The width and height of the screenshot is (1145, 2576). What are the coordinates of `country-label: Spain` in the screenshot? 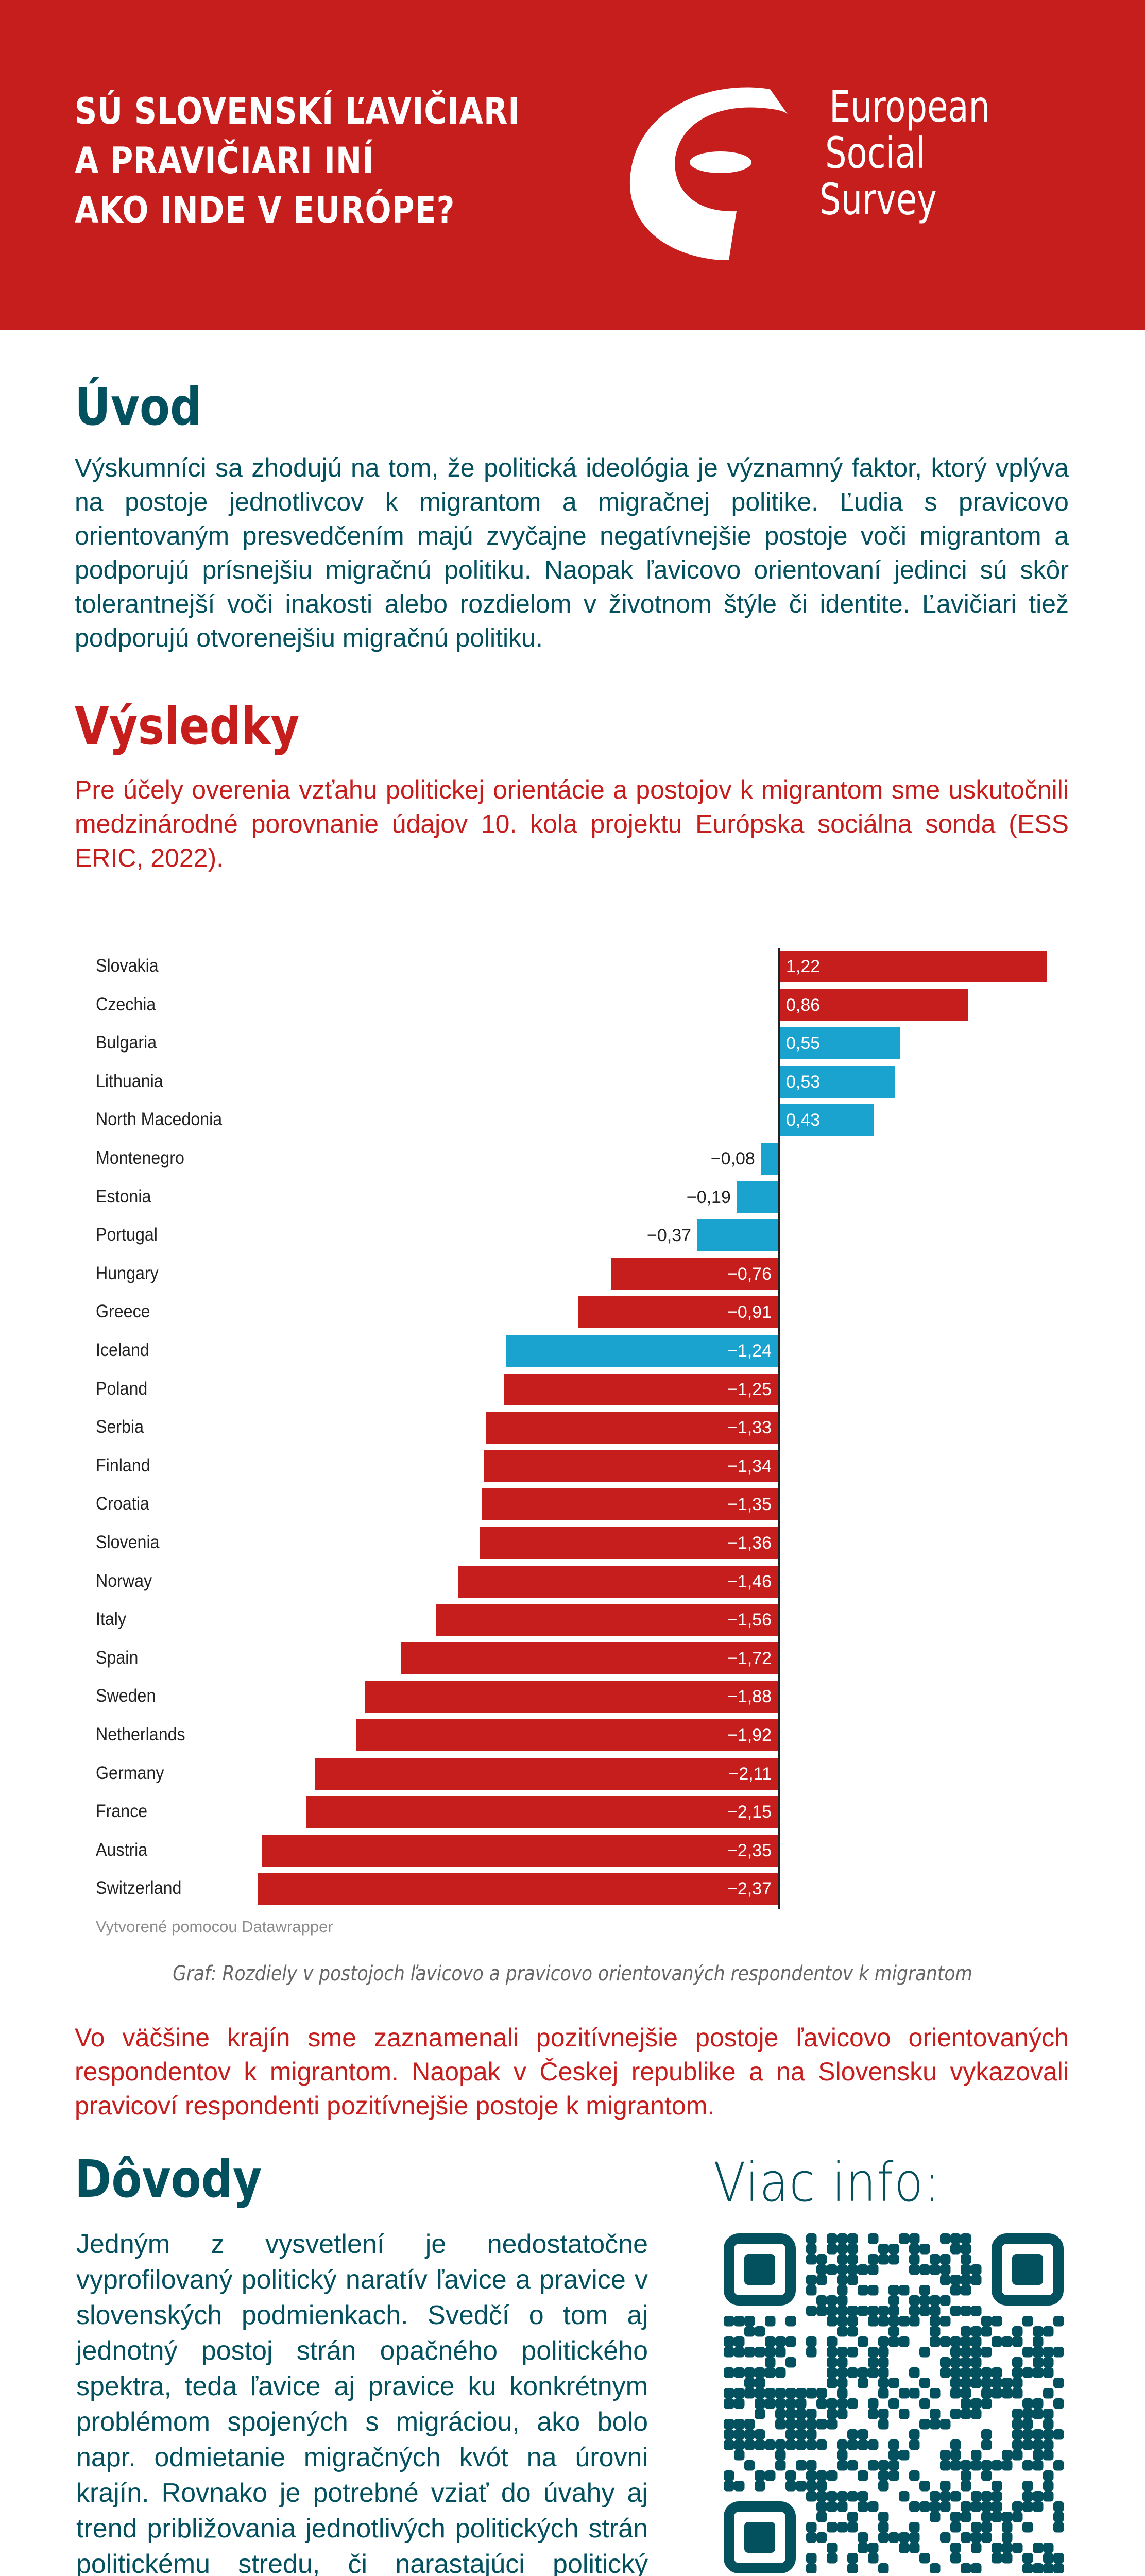 It's located at (117, 1657).